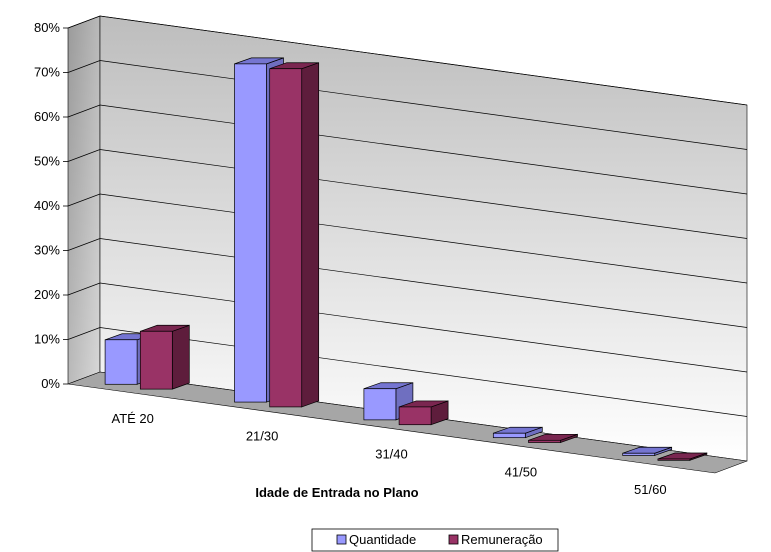  What do you see at coordinates (382, 539) in the screenshot?
I see `legend-label: Quantidade` at bounding box center [382, 539].